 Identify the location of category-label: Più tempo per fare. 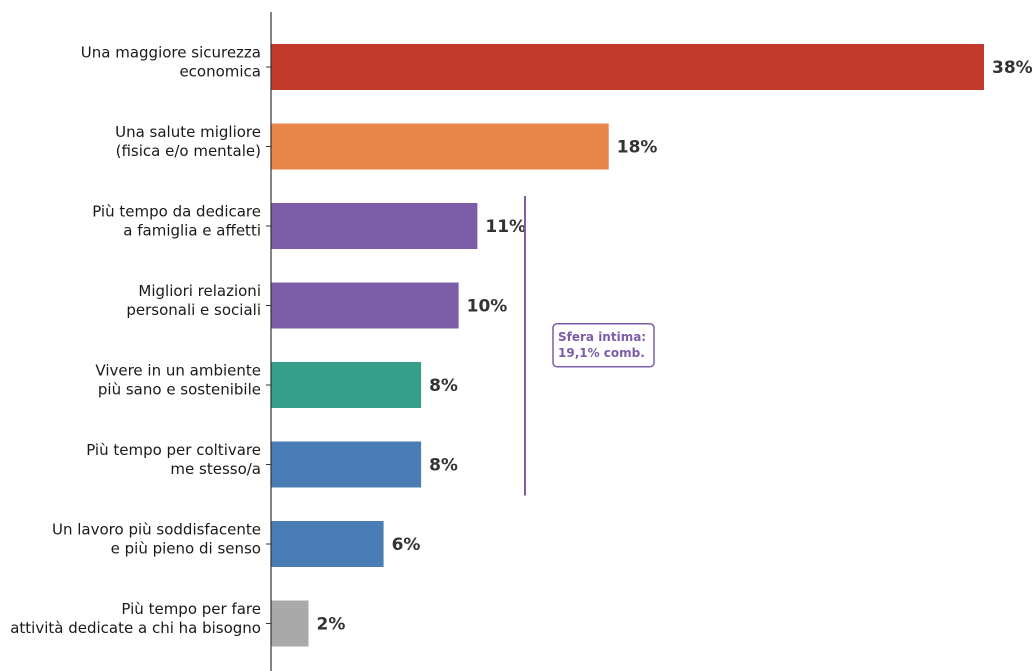
(191, 609).